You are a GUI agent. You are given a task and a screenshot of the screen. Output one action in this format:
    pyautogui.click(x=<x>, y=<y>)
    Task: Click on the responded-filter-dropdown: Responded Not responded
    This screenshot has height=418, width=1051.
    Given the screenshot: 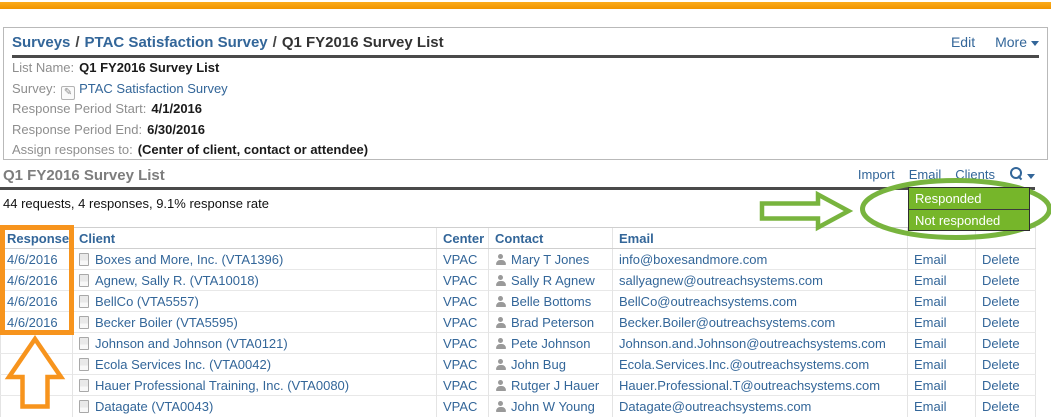 What is the action you would take?
    pyautogui.click(x=969, y=209)
    